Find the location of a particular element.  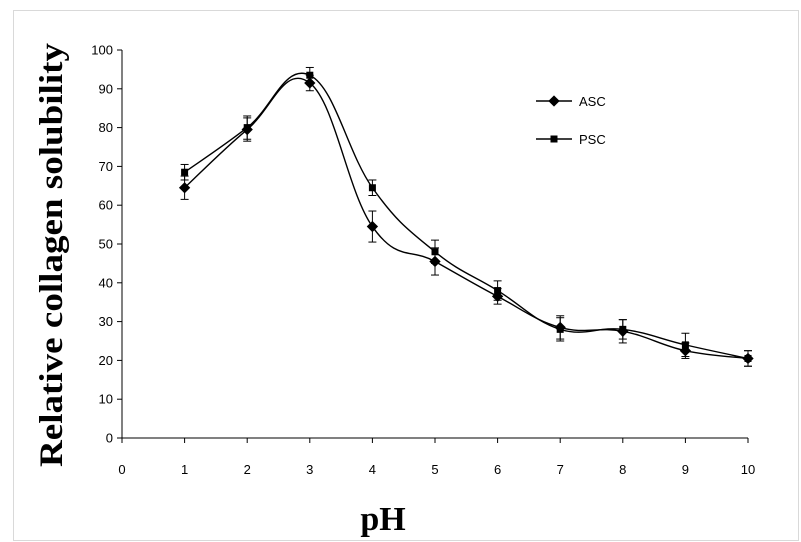

y-tick-label: 40 is located at coordinates (106, 282).